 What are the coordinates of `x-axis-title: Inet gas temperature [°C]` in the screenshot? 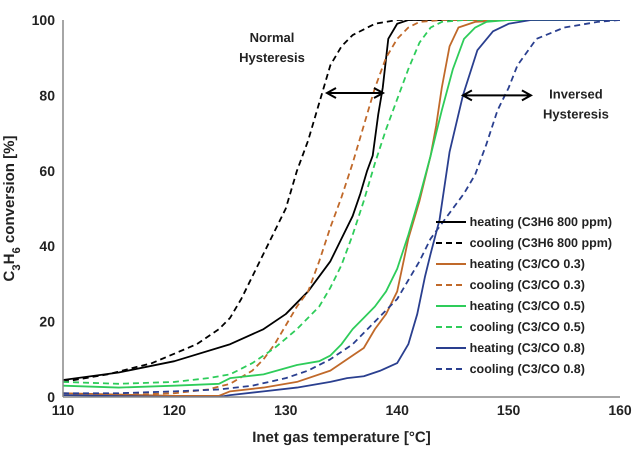 It's located at (341, 437).